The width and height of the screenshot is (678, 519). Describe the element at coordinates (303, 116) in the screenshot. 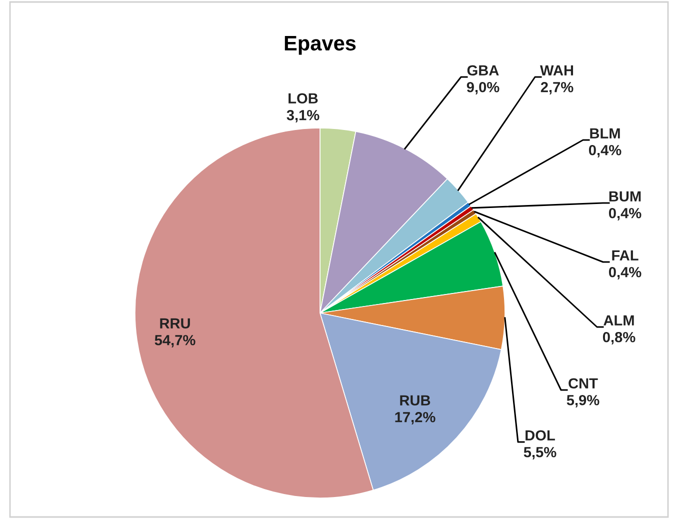

I see `data-label: 3,1%` at that location.